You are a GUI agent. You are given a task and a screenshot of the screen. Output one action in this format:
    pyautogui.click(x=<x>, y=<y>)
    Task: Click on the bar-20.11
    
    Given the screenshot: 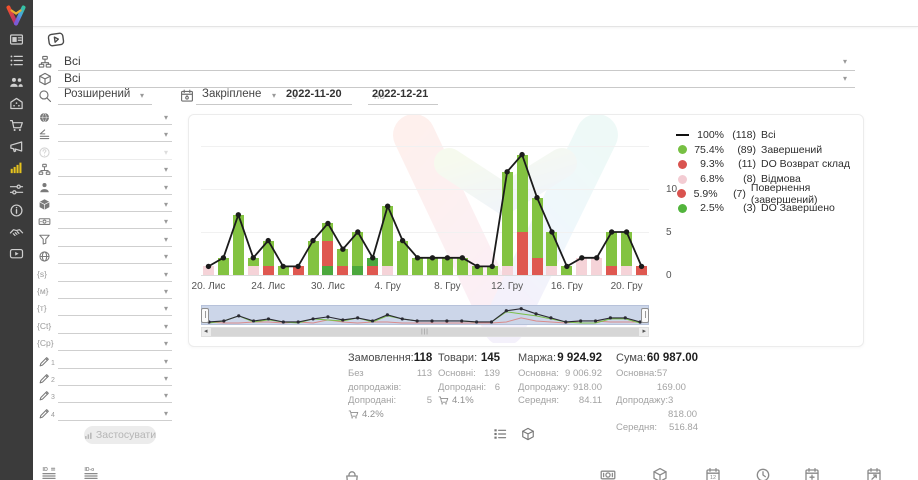 What is the action you would take?
    pyautogui.click(x=208, y=270)
    